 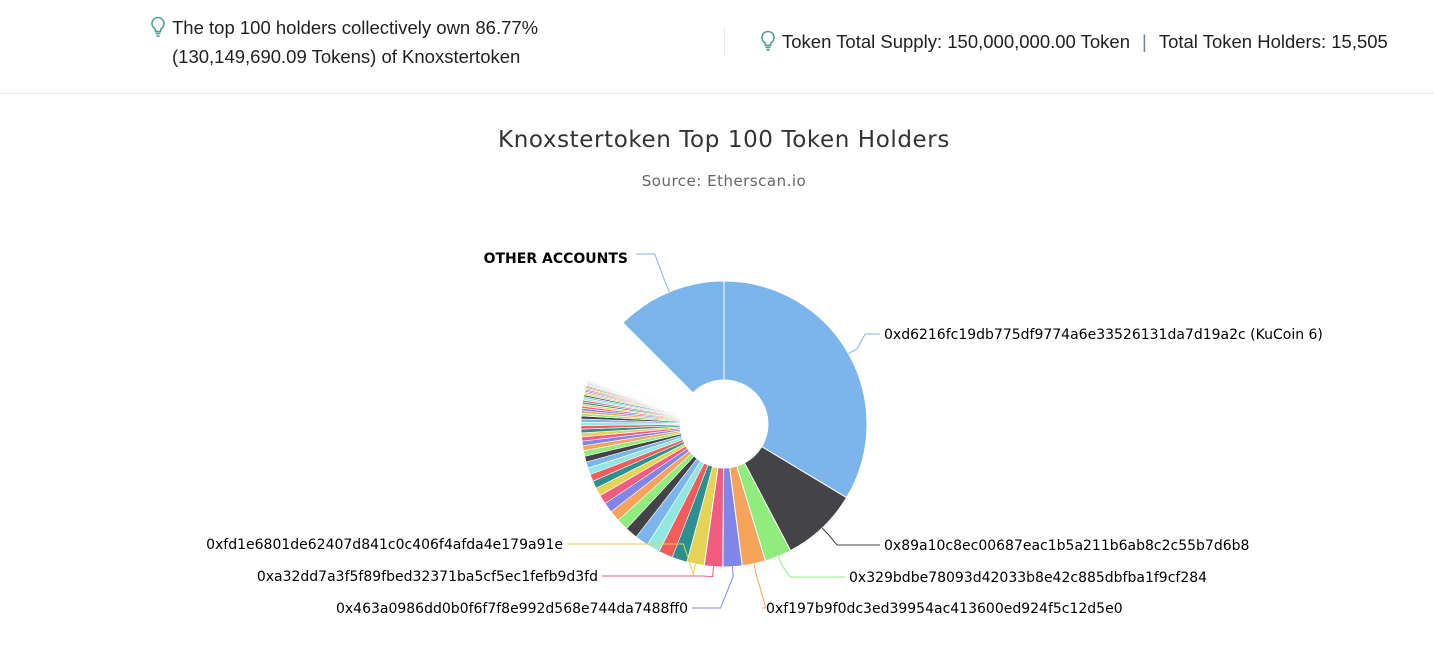 I want to click on chart-title: Knoxstertoken Top 100 Token Holders, so click(x=724, y=140).